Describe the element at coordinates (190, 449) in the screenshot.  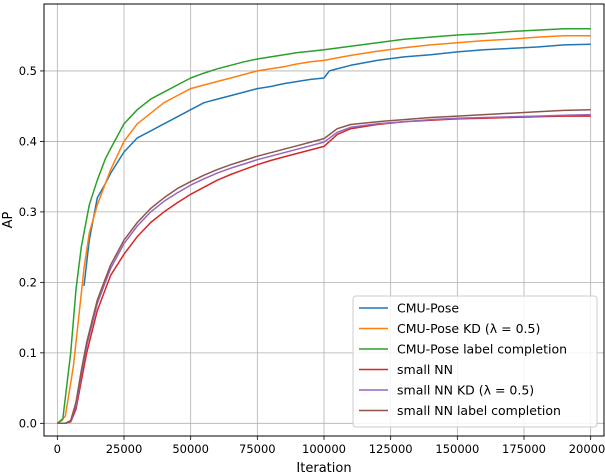
I see `x-tick-label: 50000` at that location.